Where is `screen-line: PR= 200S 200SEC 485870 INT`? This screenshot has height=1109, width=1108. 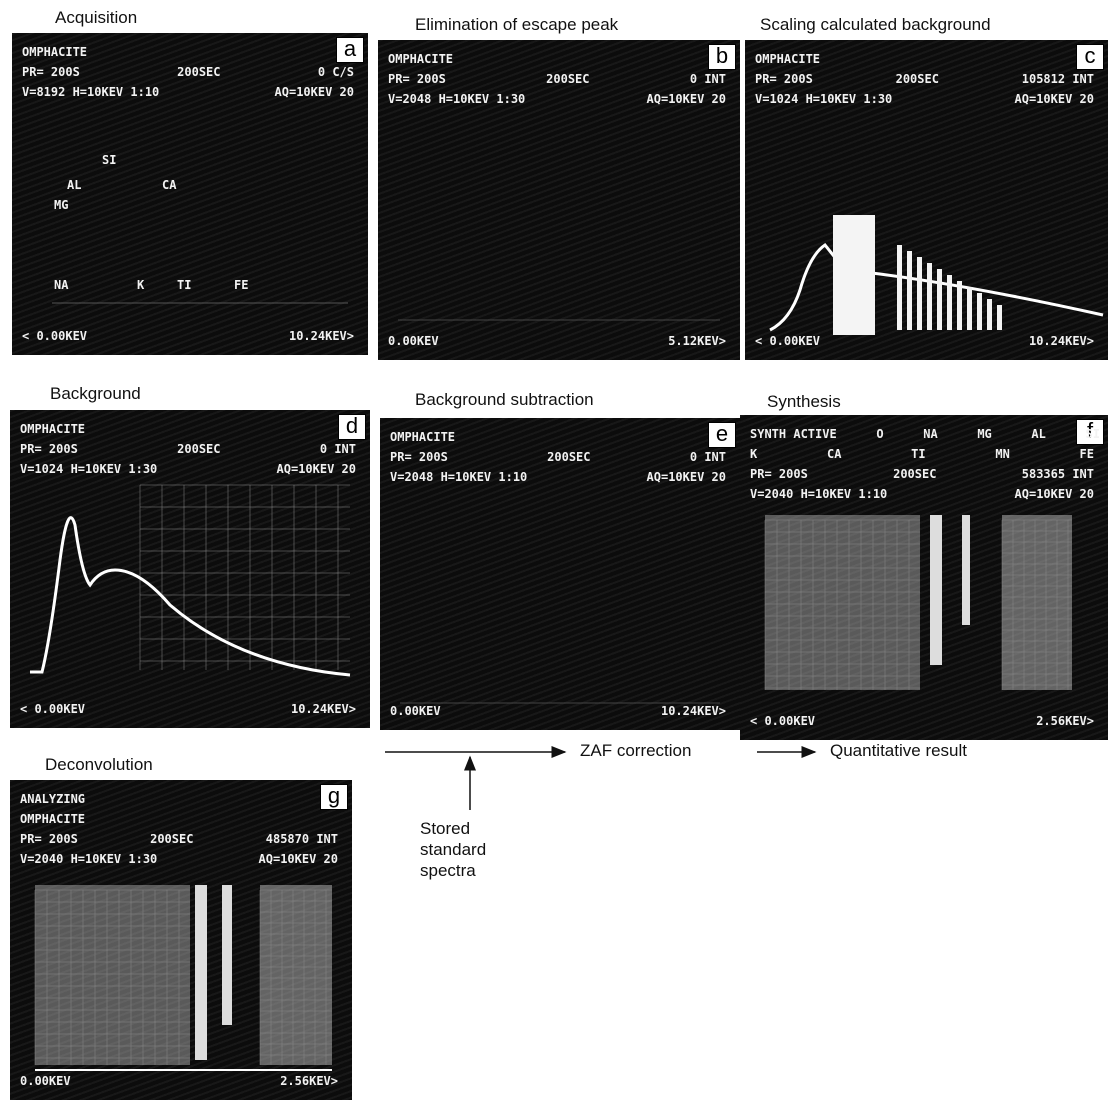 screen-line: PR= 200S 200SEC 485870 INT is located at coordinates (179, 839).